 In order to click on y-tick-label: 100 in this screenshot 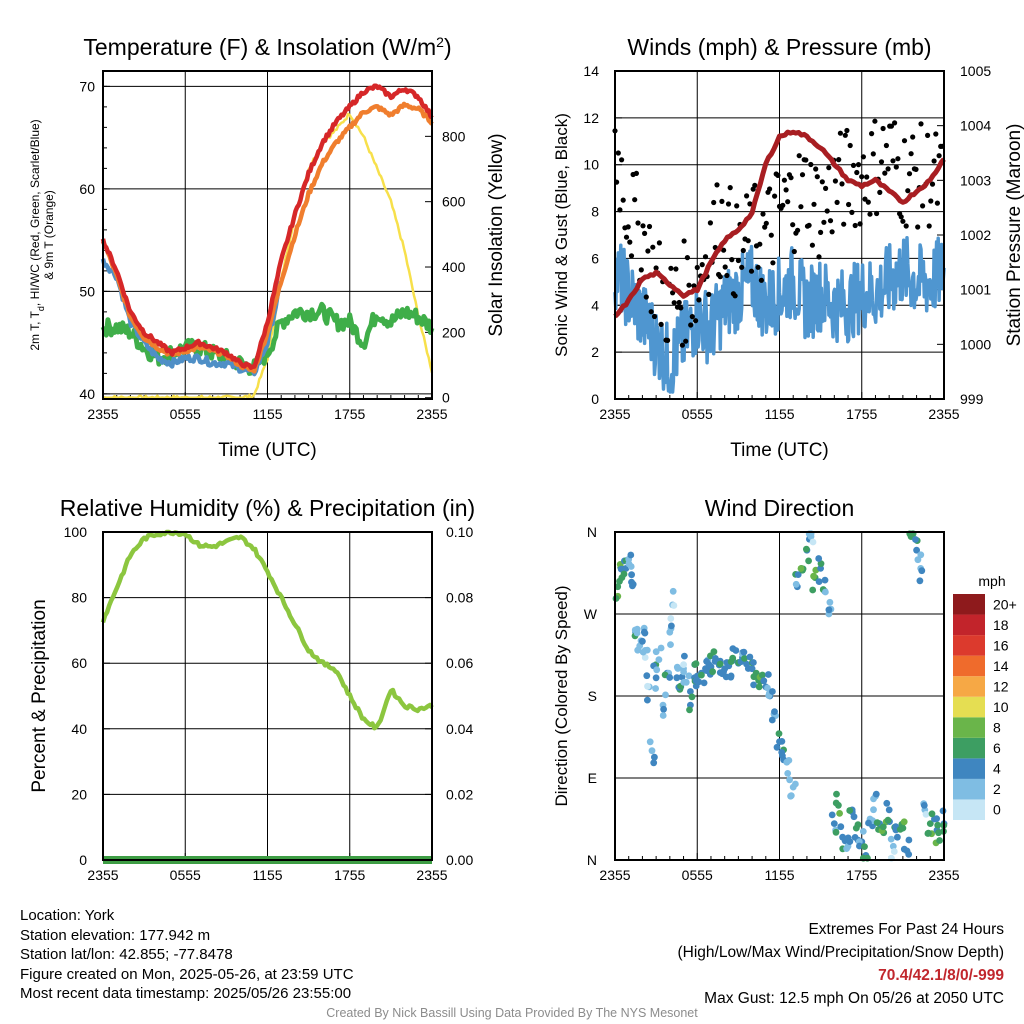, I will do `click(76, 532)`.